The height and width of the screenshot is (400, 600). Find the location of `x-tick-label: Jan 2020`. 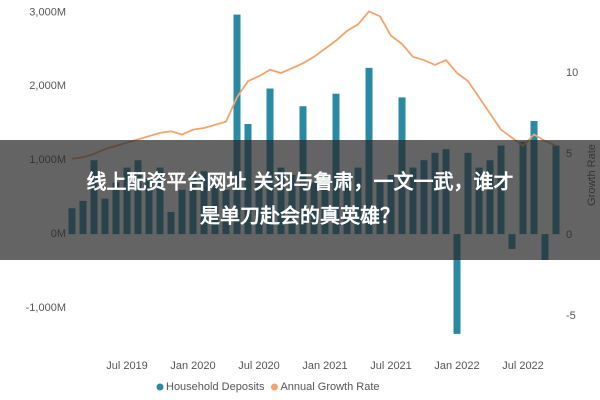

x-tick-label: Jan 2020 is located at coordinates (192, 366).